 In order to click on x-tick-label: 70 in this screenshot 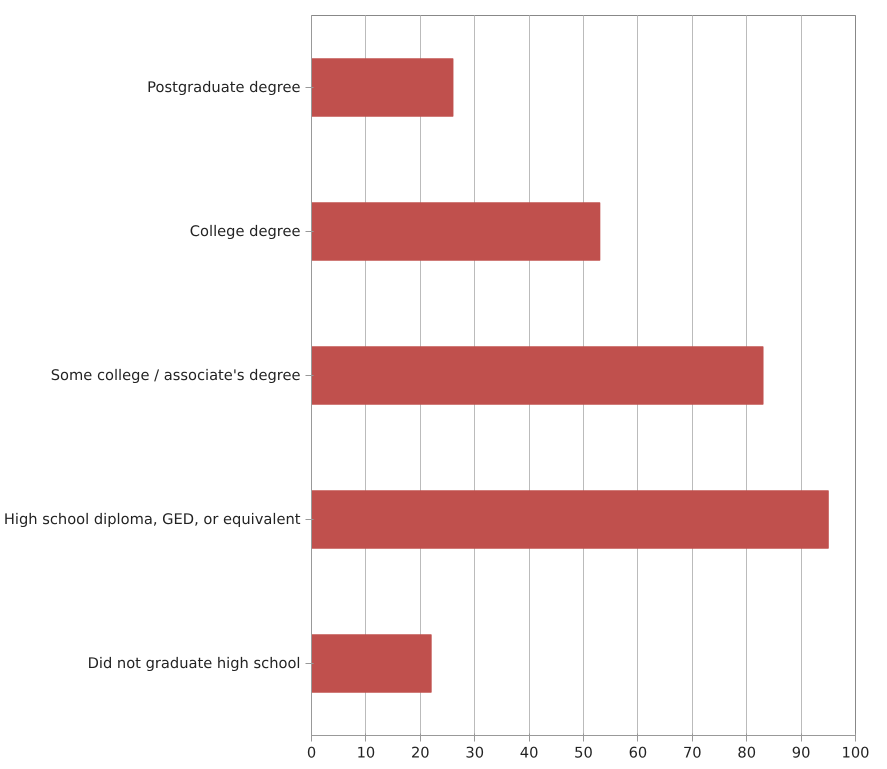, I will do `click(692, 753)`.